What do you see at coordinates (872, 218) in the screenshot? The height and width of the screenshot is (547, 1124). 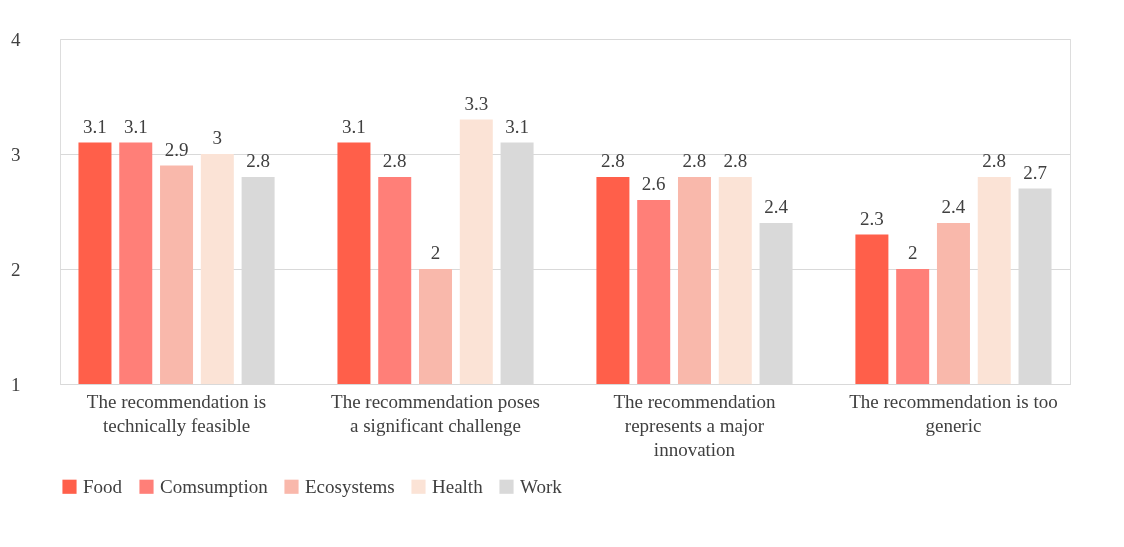 I see `data-label: 2.3` at bounding box center [872, 218].